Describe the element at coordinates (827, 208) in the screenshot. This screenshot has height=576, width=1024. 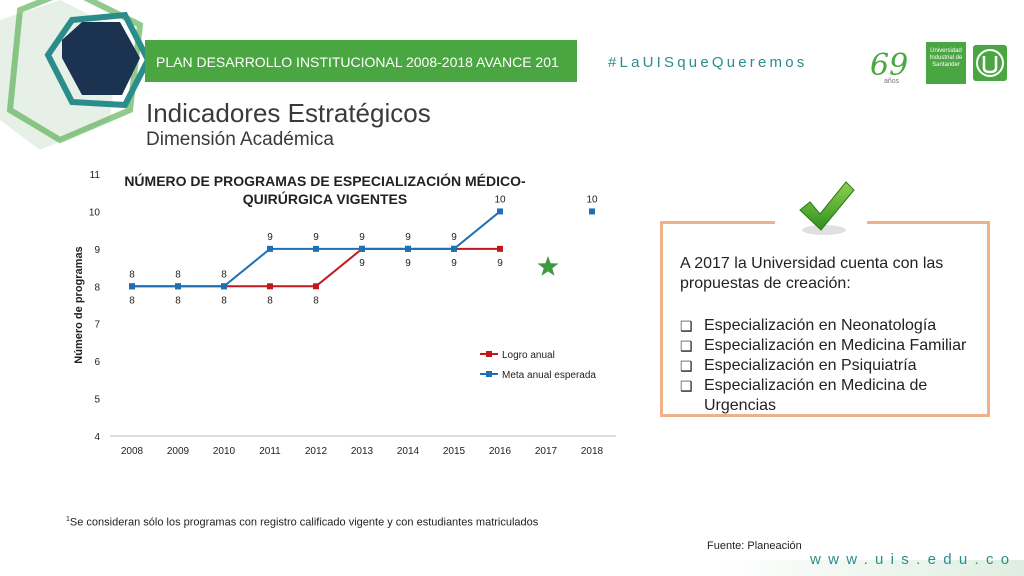
I see `checkmark-icon` at that location.